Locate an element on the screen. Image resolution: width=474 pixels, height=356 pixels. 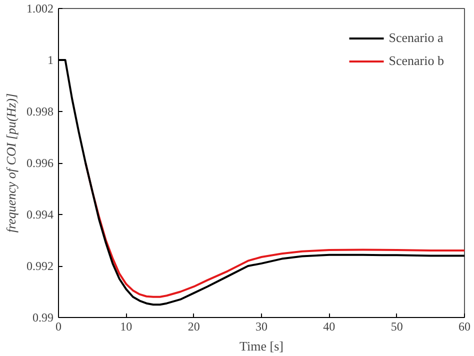
y-tick-label: 0.99 is located at coordinates (43, 317).